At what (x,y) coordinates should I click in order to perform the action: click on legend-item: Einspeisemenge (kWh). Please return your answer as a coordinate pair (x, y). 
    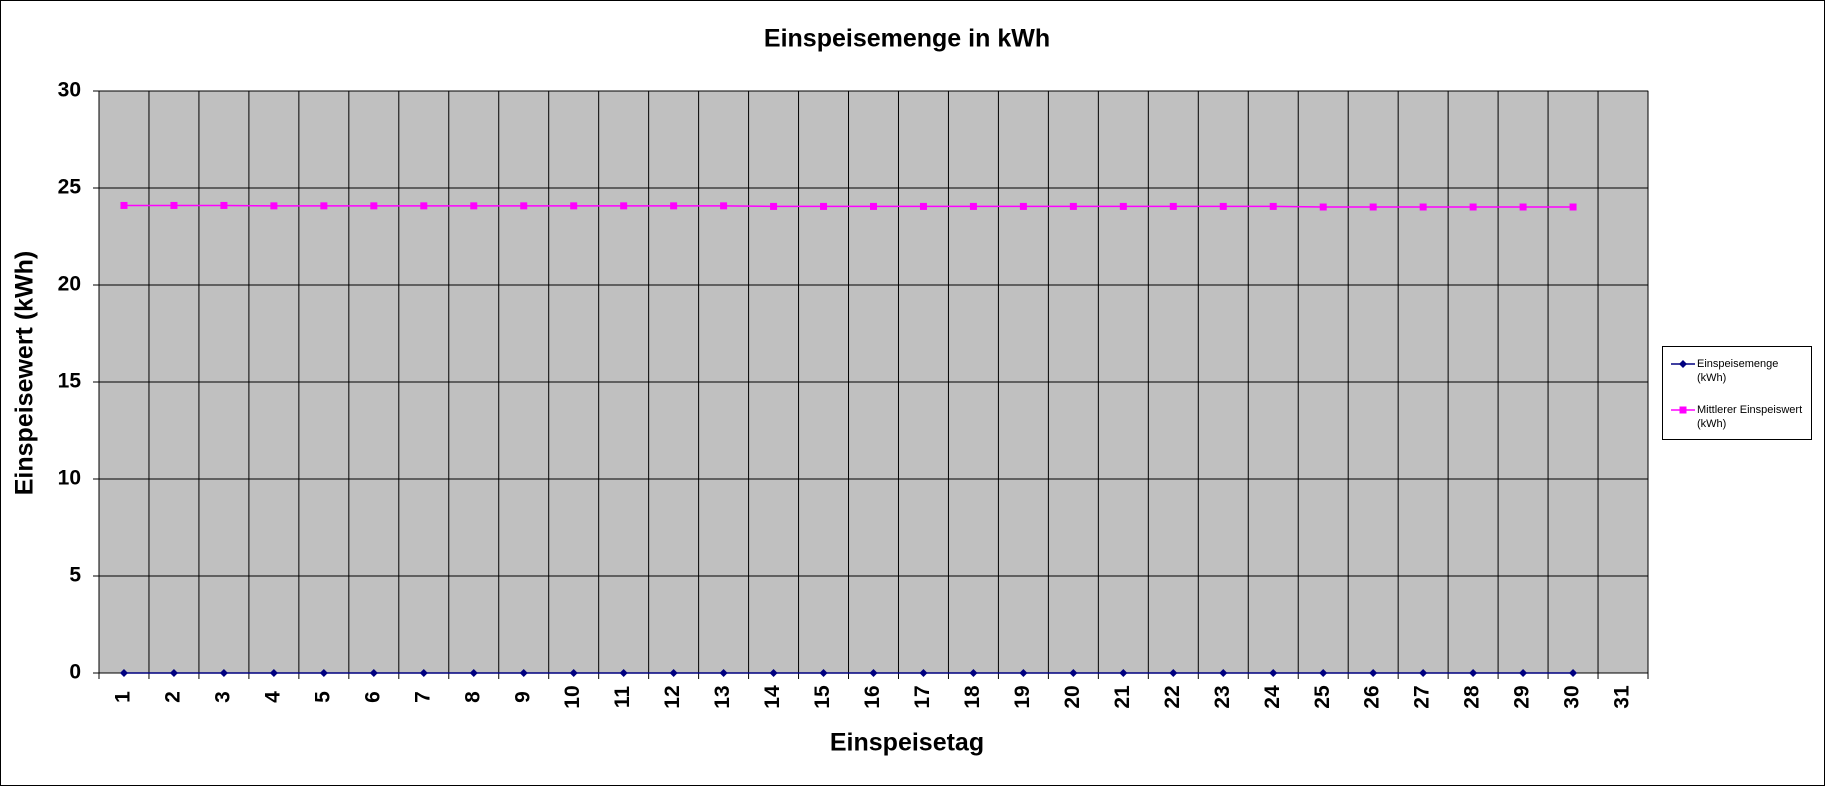
    Looking at the image, I should click on (1737, 371).